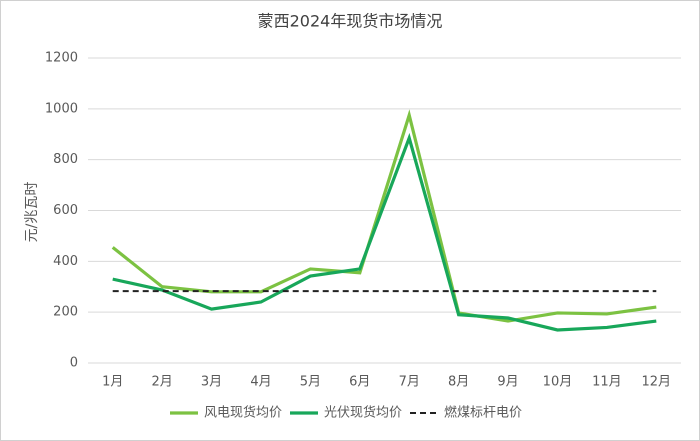  What do you see at coordinates (350, 21) in the screenshot?
I see `chart-title: 蒙西2024年现货市场情况` at bounding box center [350, 21].